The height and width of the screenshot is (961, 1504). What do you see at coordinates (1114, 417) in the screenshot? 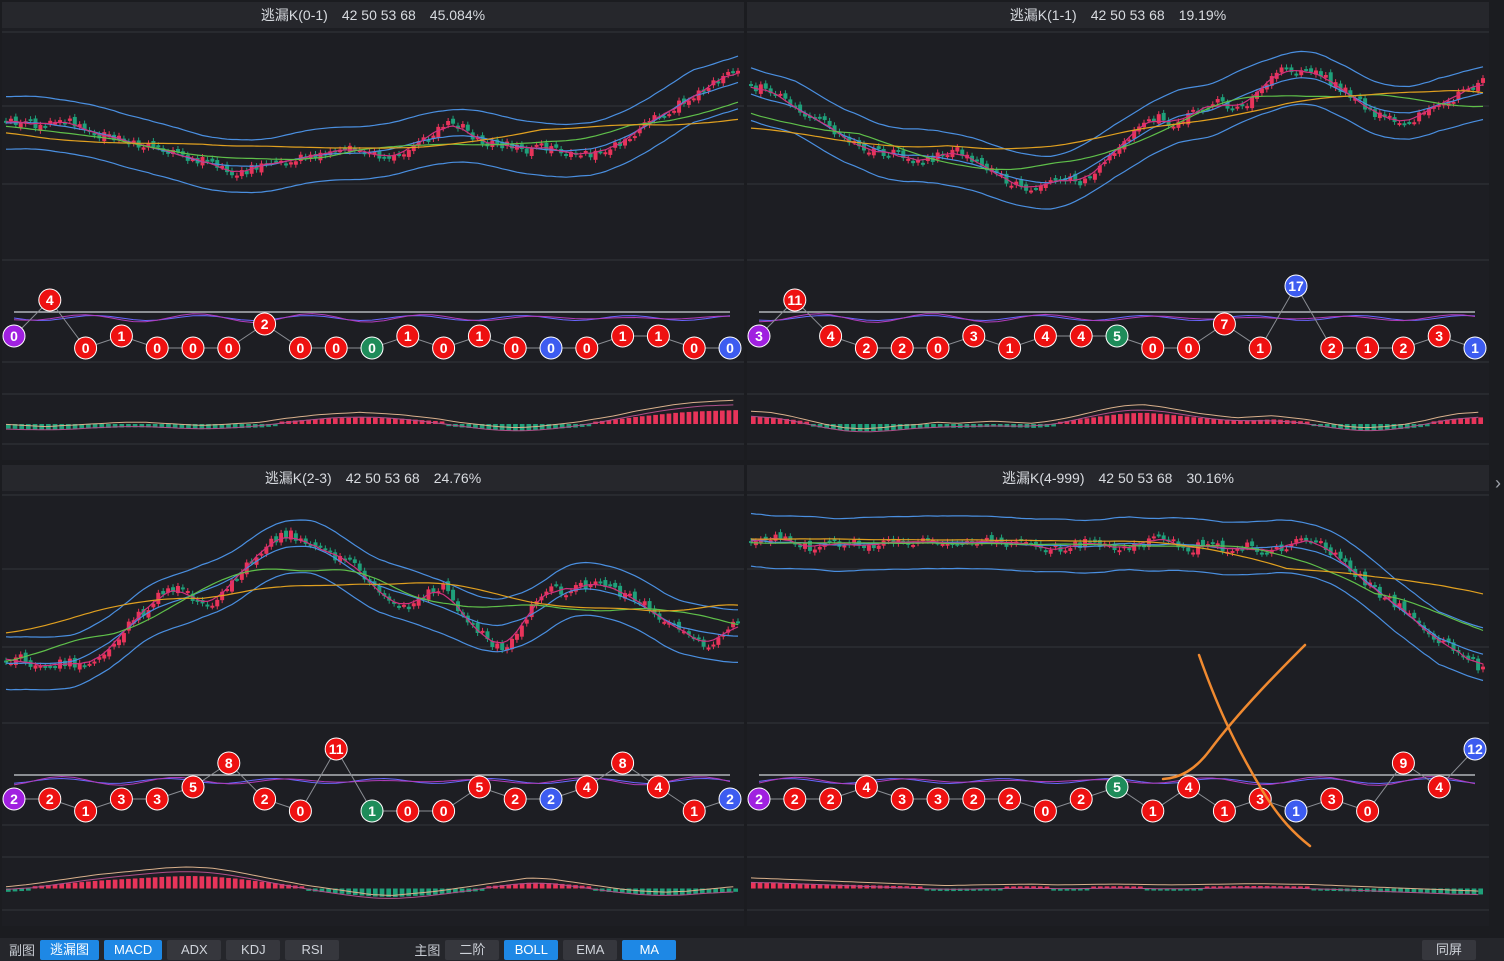
I see `macd-dif-line` at bounding box center [1114, 417].